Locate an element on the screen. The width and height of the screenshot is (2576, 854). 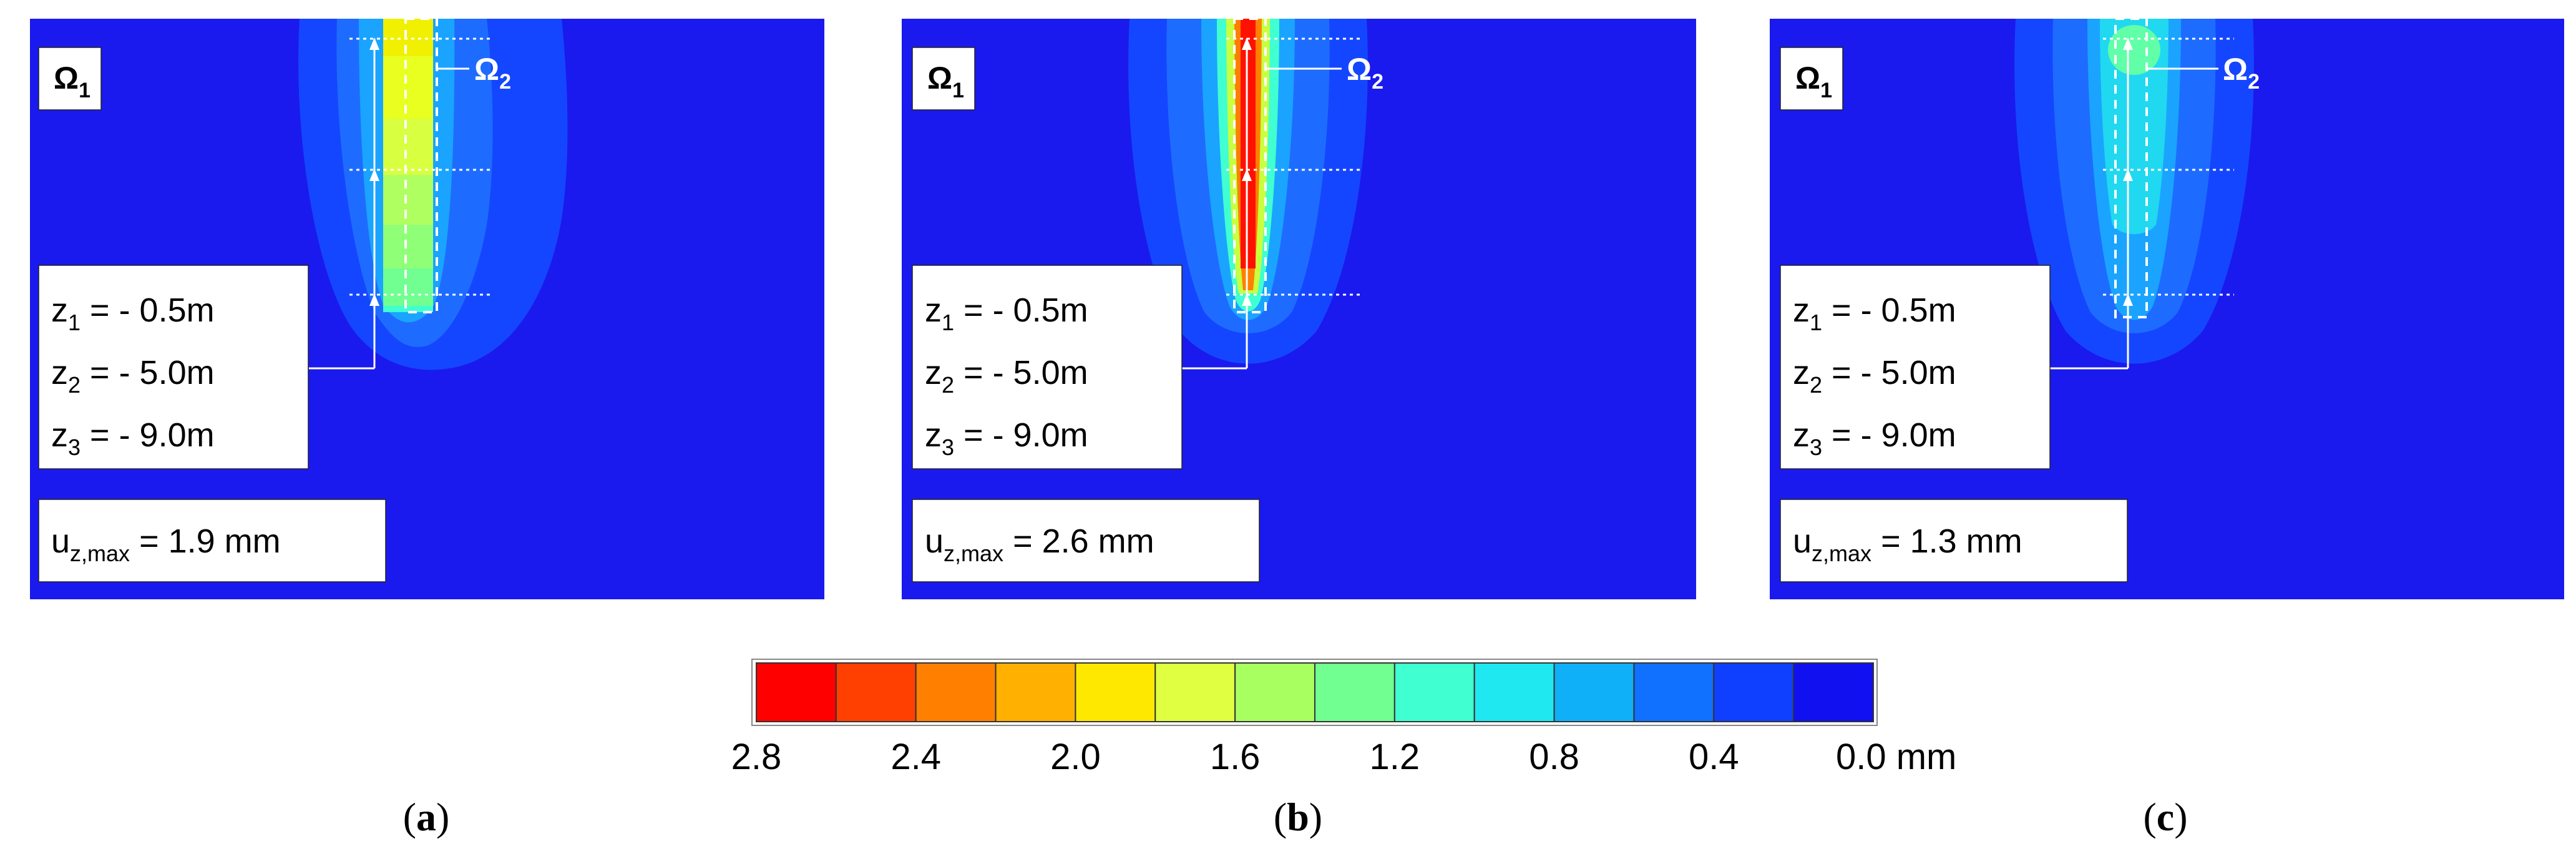
pile-core is located at coordinates (1248, 143).